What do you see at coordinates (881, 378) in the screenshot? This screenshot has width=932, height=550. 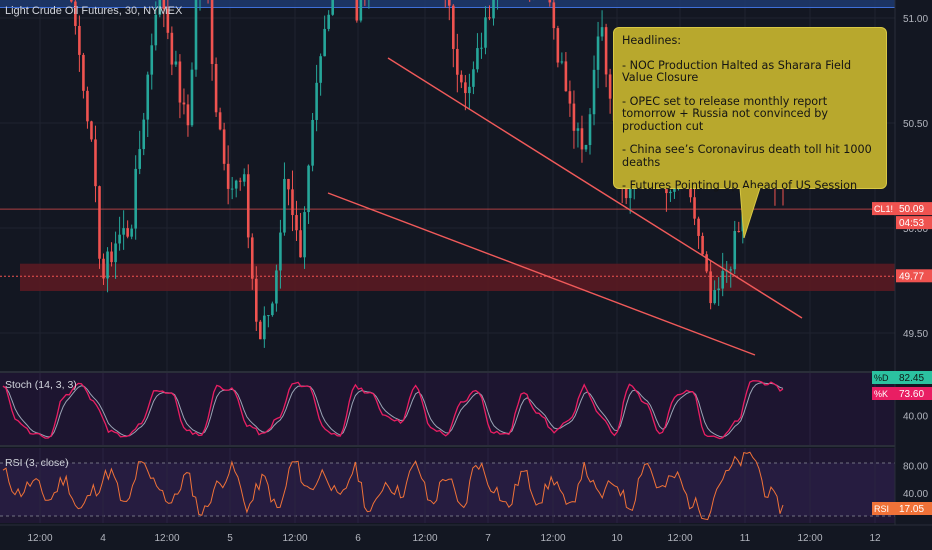 I see `badge-label: %D` at bounding box center [881, 378].